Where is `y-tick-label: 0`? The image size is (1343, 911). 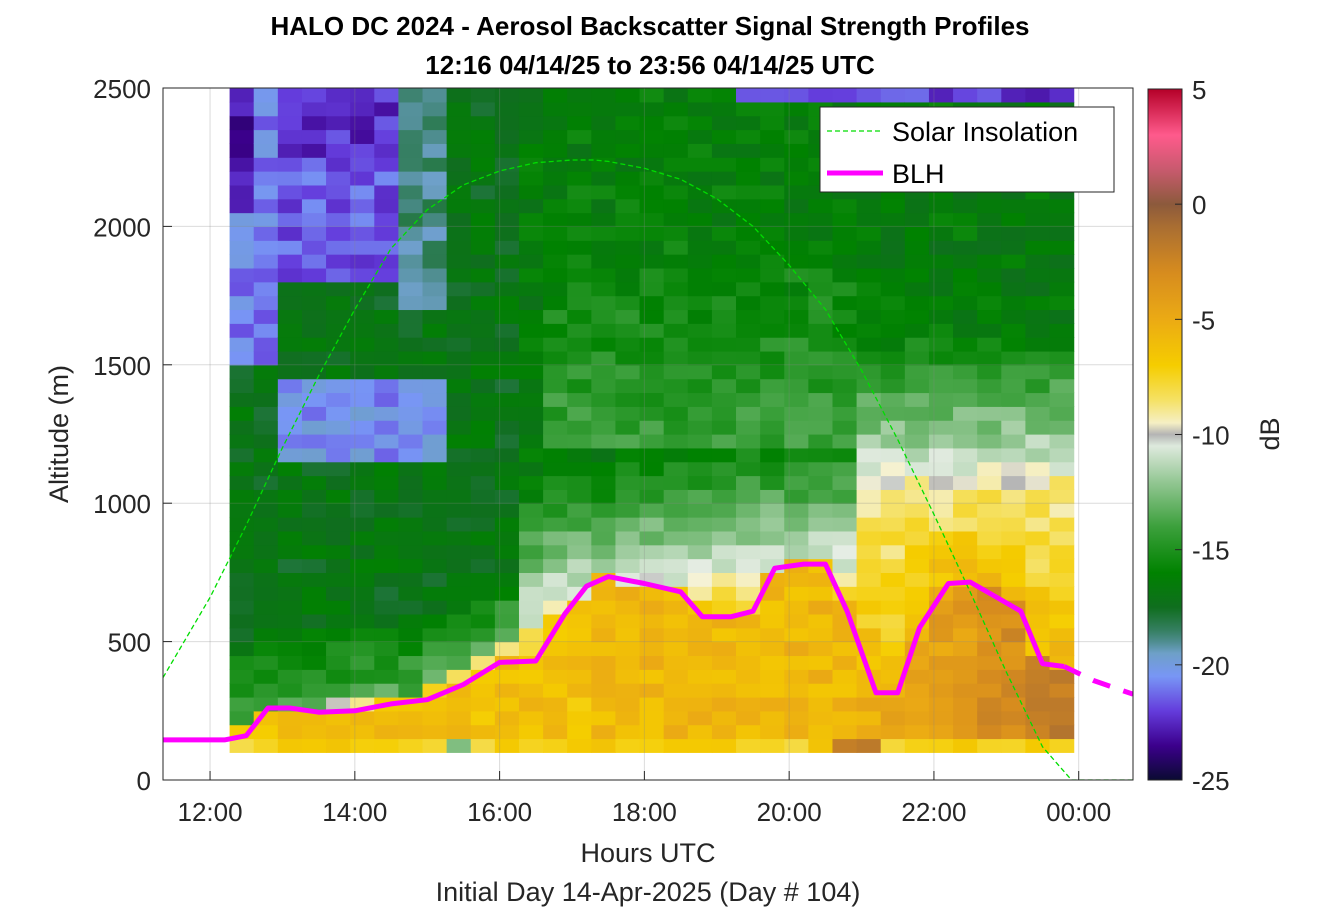
y-tick-label: 0 is located at coordinates (144, 781).